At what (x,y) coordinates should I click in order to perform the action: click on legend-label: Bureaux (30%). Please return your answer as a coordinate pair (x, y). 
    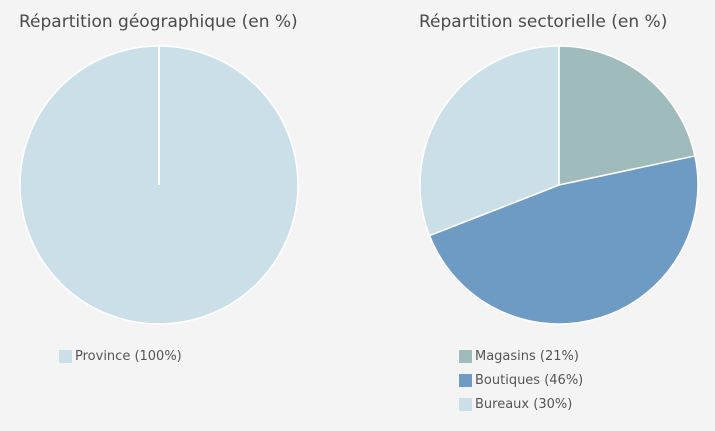
    Looking at the image, I should click on (524, 404).